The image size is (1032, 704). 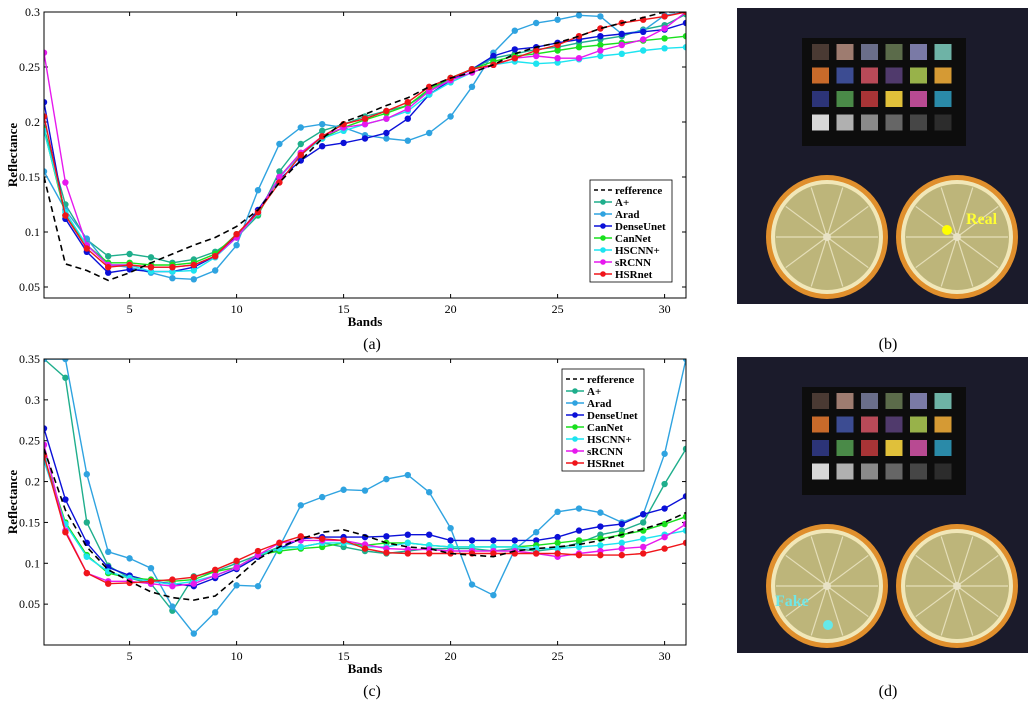 What do you see at coordinates (609, 440) in the screenshot?
I see `legend-label: HSCNN+` at bounding box center [609, 440].